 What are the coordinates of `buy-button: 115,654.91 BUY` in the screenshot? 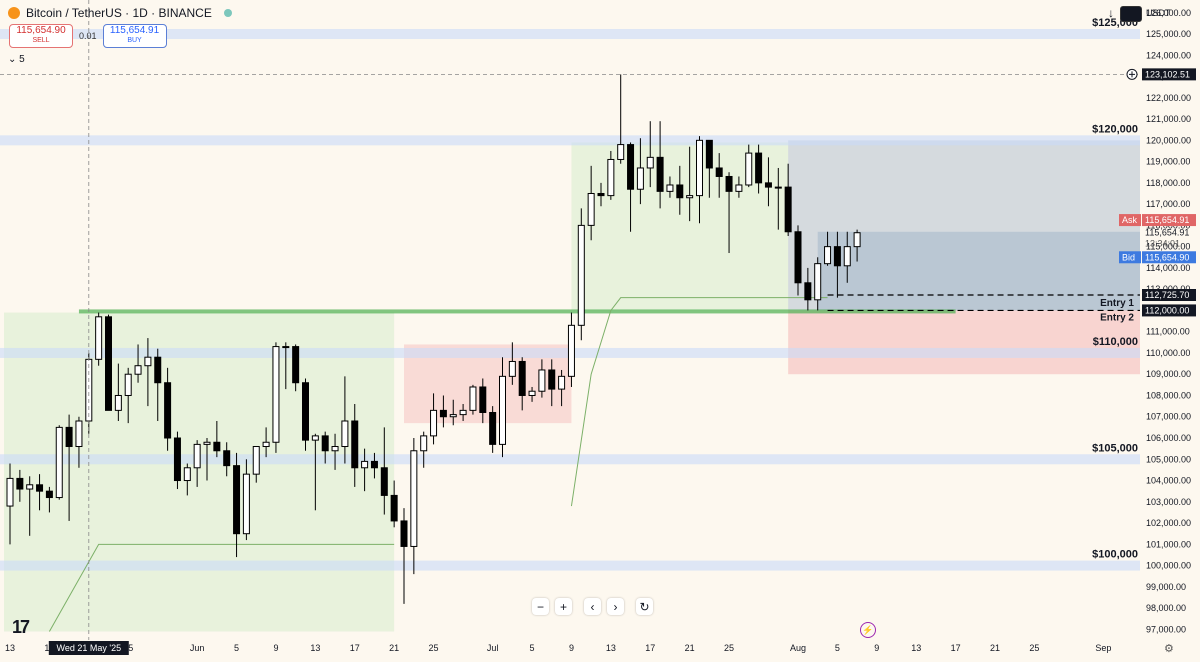 It's located at (134, 36).